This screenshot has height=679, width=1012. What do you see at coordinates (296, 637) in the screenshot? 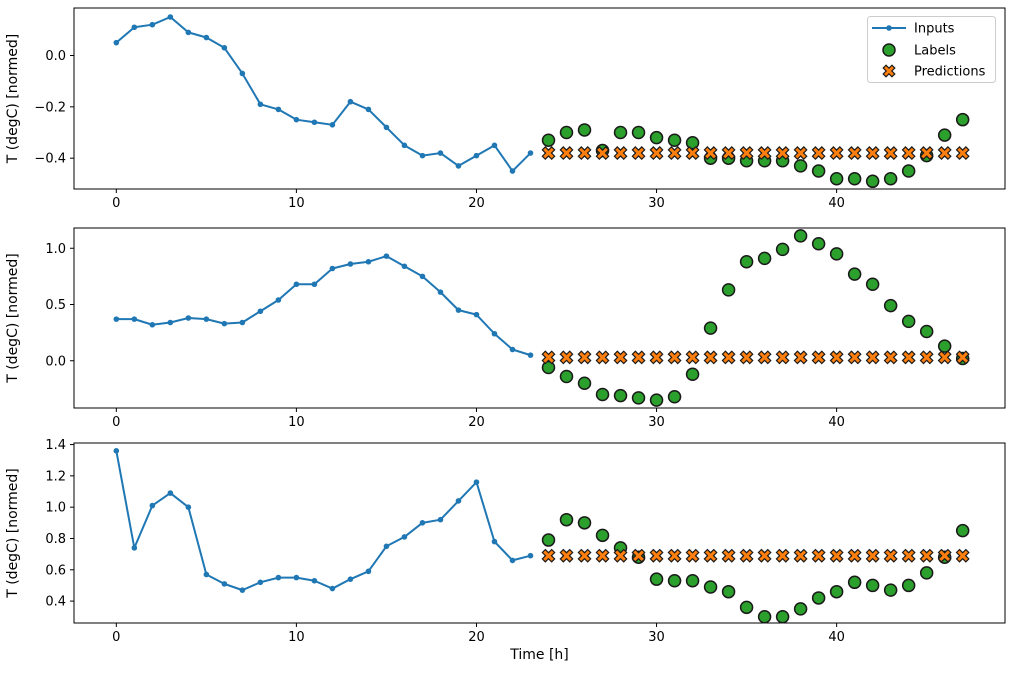
I see `x-tick-label: 10` at bounding box center [296, 637].